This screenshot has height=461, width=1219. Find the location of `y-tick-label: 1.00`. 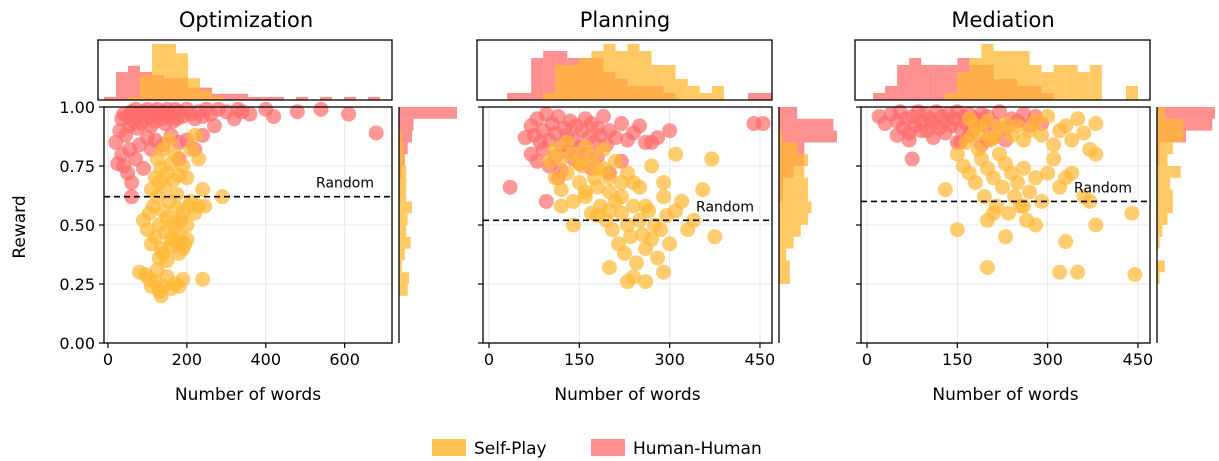

y-tick-label: 1.00 is located at coordinates (77, 107).